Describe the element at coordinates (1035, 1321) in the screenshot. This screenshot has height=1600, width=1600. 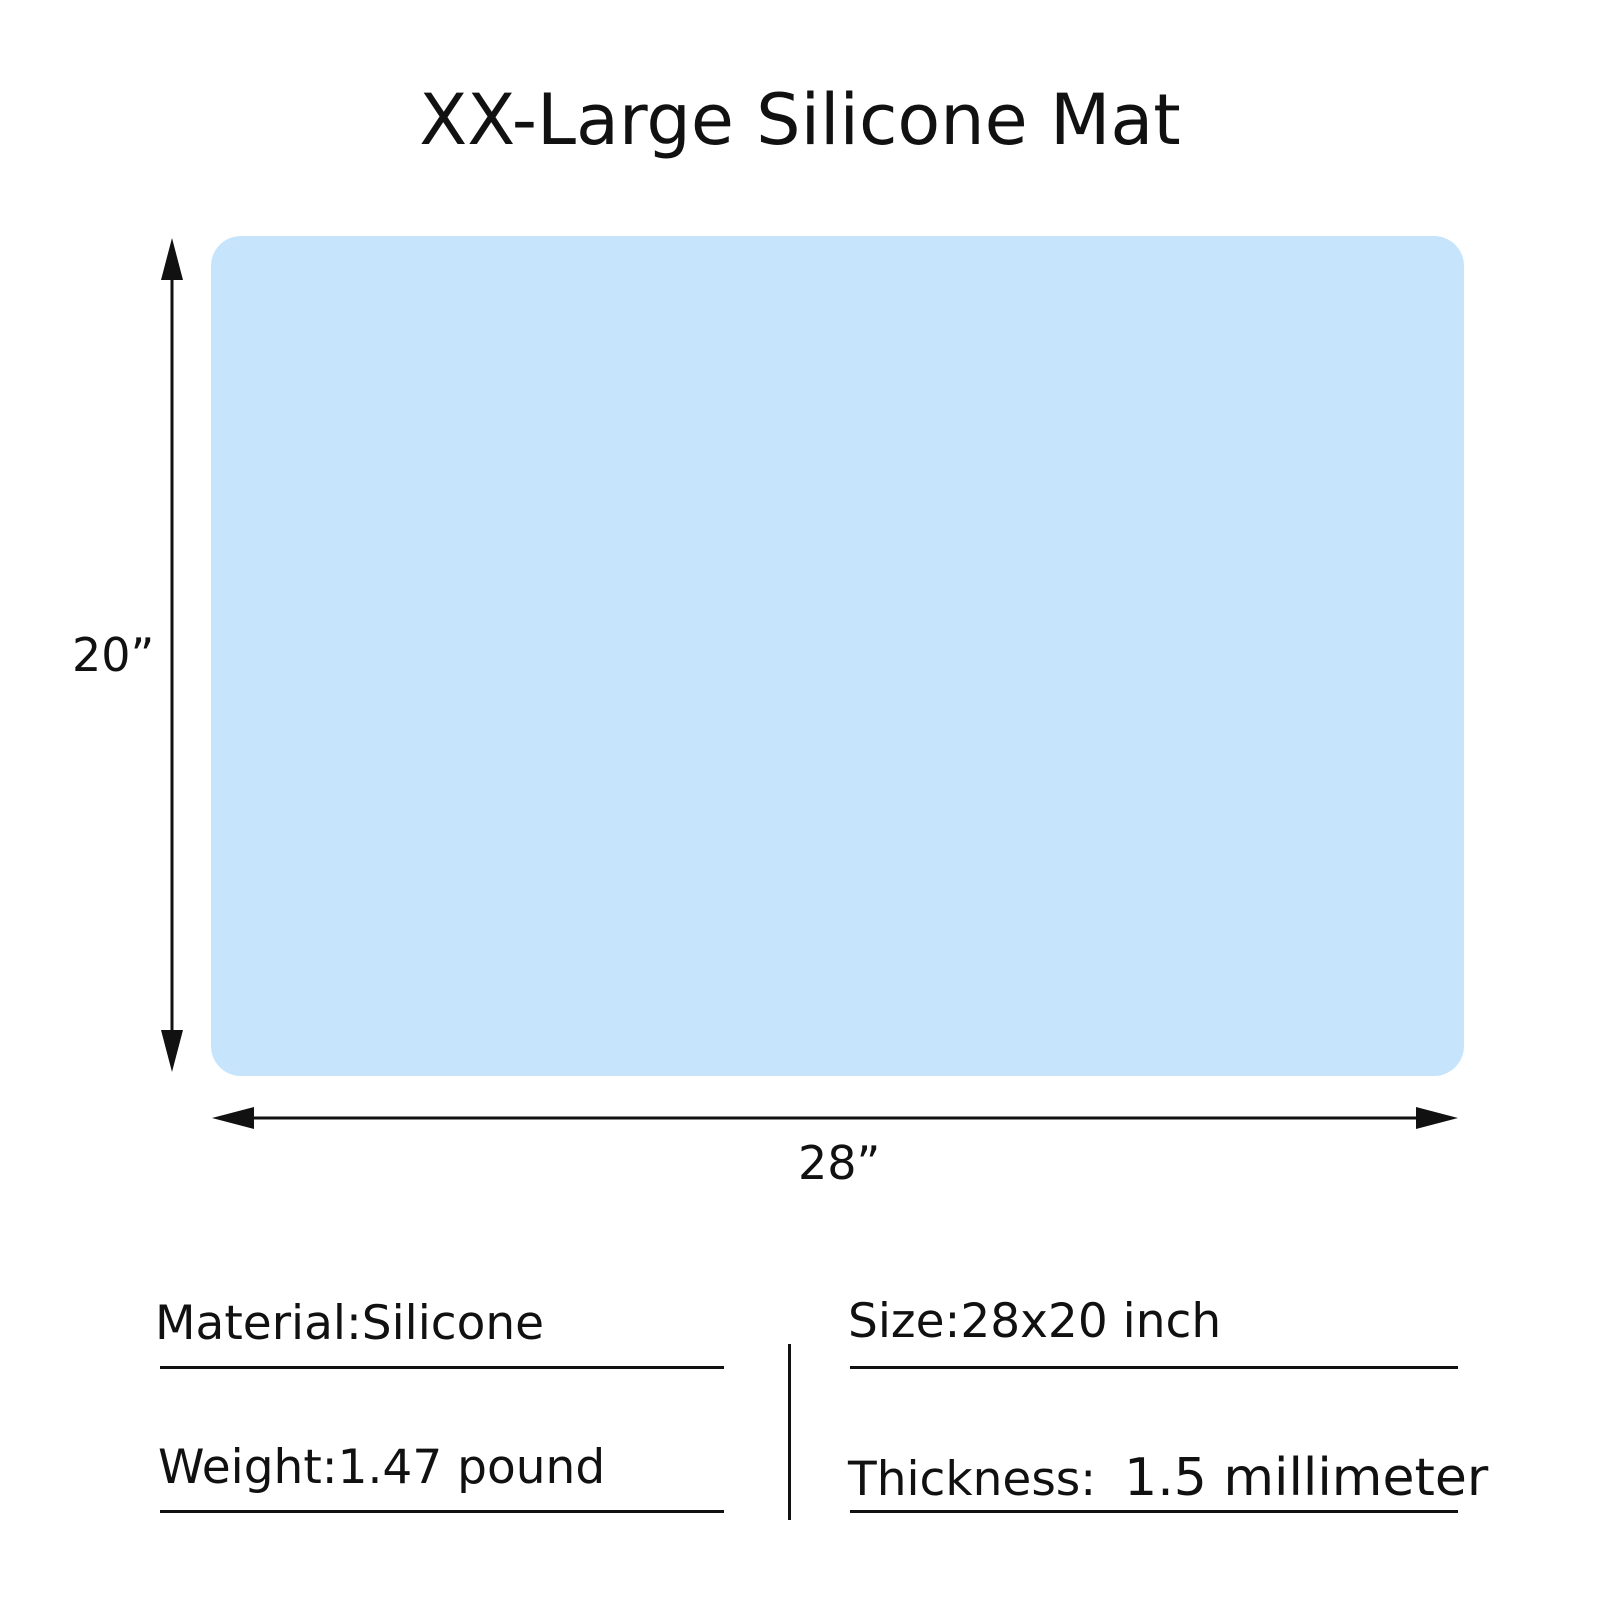
I see `size-spec: Size:28x20 inch` at that location.